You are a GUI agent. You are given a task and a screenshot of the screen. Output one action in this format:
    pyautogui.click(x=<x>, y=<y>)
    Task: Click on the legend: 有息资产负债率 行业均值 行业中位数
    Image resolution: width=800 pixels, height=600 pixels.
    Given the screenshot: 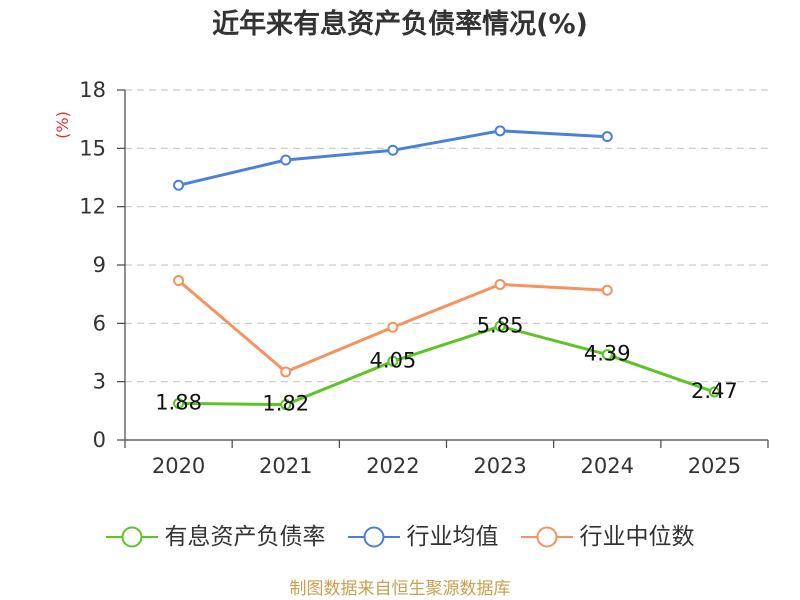 What is the action you would take?
    pyautogui.click(x=400, y=537)
    